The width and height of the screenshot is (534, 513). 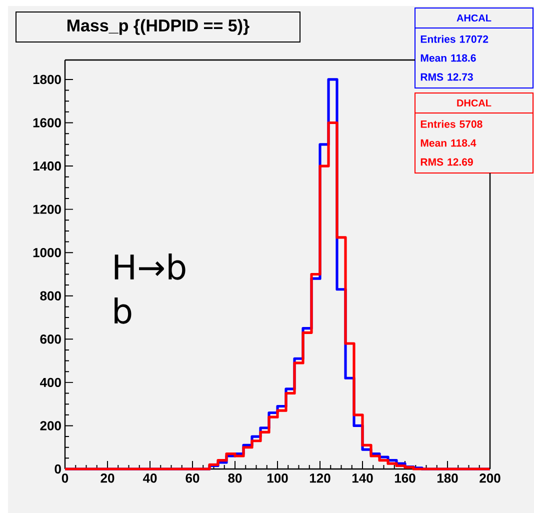 What do you see at coordinates (447, 478) in the screenshot?
I see `x-tick-label: 180` at bounding box center [447, 478].